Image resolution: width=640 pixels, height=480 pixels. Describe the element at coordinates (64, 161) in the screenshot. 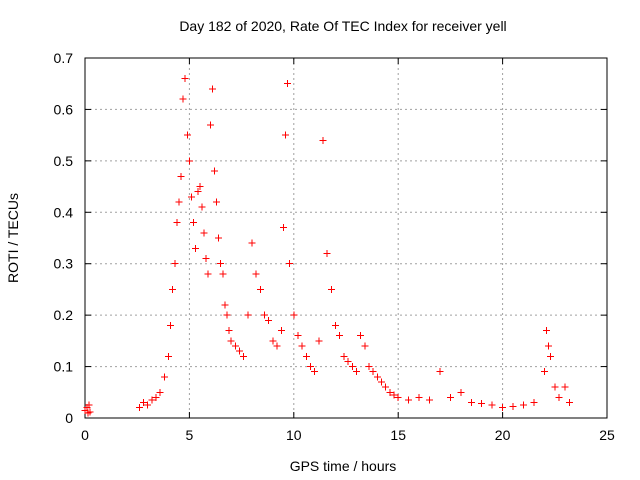

I see `y-tick-label: 0.5` at that location.